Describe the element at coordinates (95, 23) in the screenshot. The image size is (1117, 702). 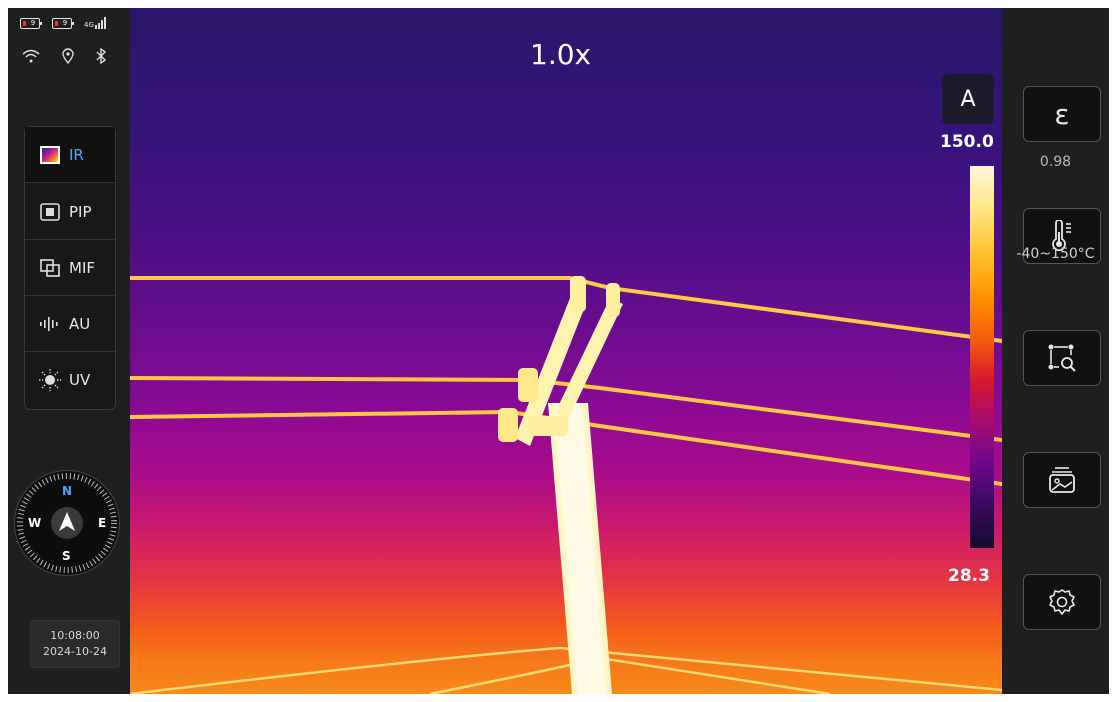
I see `signal-4g-icon: 4G` at that location.